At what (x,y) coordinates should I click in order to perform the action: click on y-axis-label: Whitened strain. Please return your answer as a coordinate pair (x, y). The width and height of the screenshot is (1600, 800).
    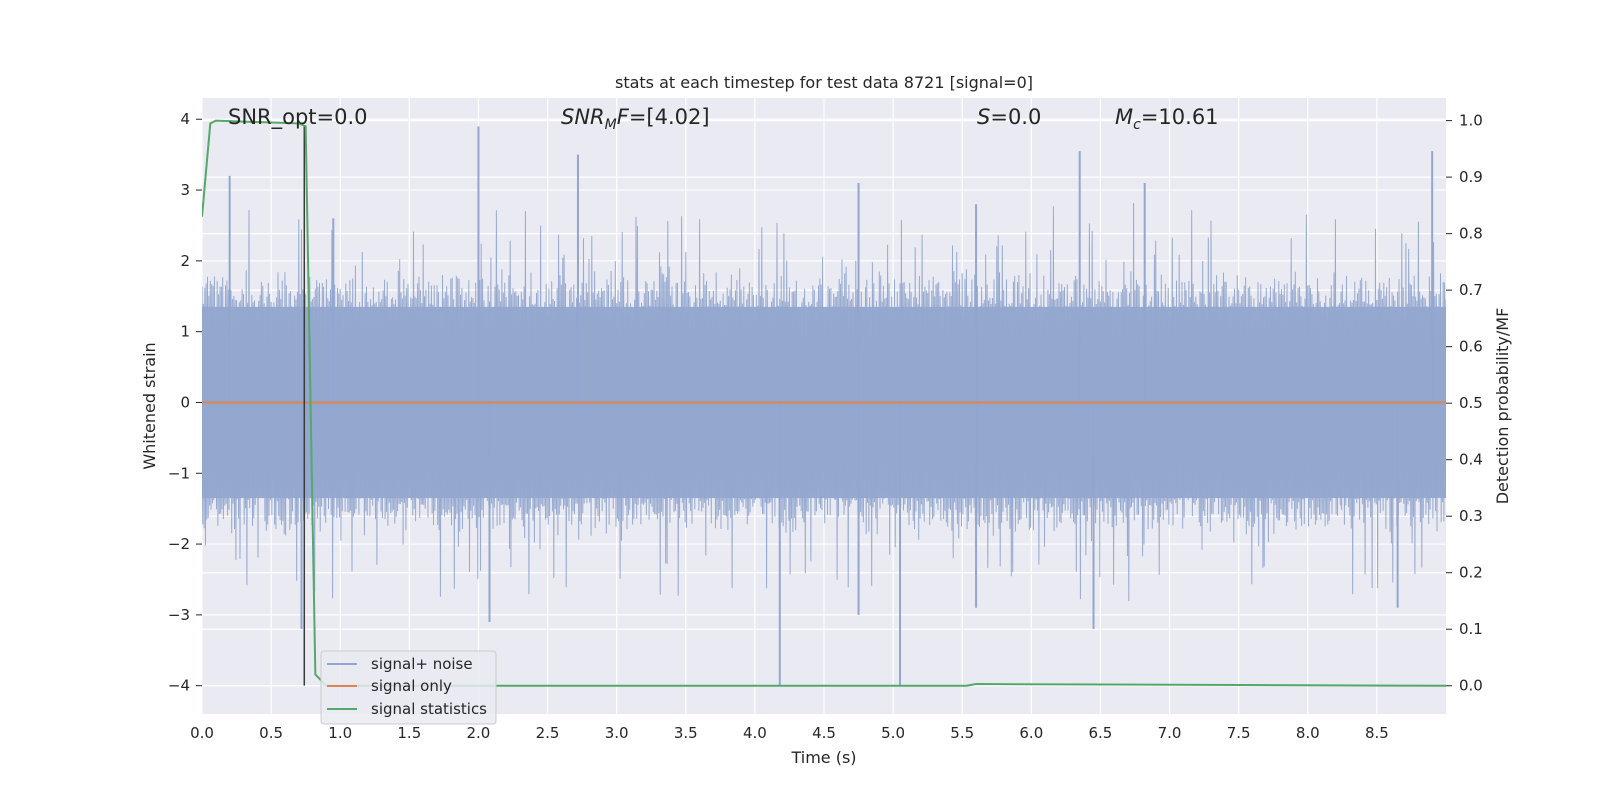
    Looking at the image, I should click on (149, 405).